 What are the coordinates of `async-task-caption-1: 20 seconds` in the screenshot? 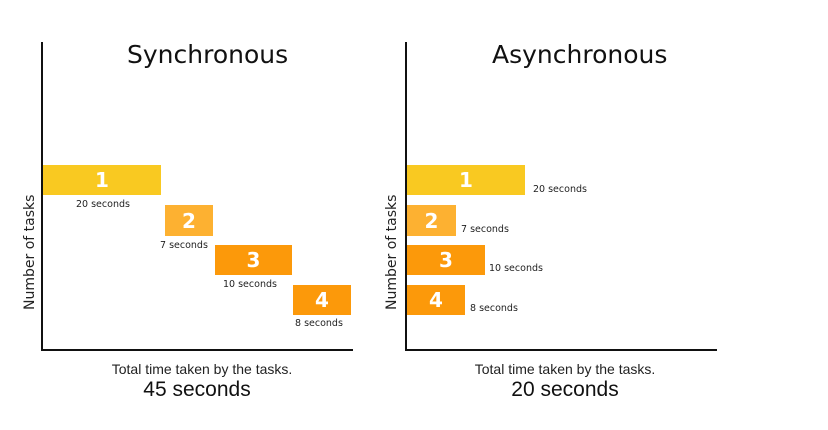 It's located at (560, 189).